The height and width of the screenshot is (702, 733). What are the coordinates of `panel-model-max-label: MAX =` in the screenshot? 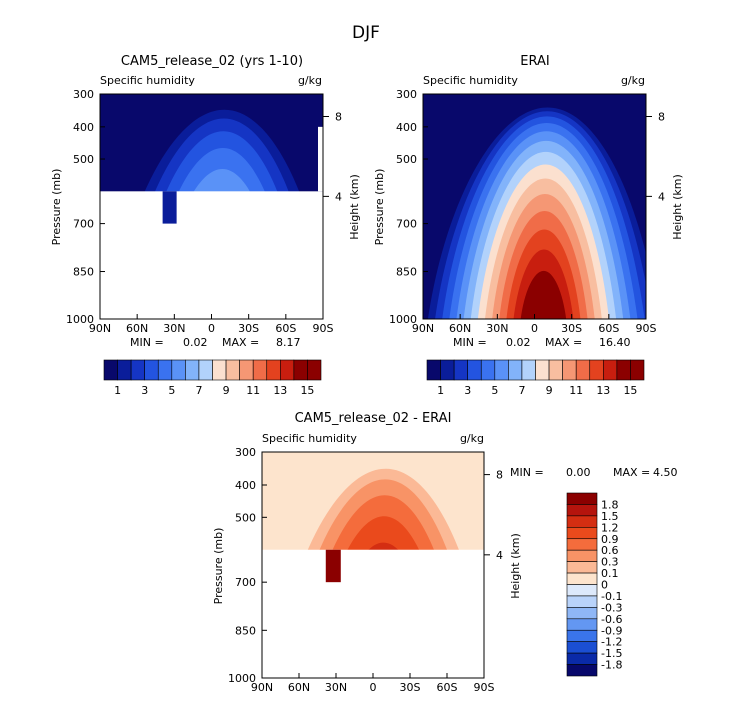 It's located at (240, 342).